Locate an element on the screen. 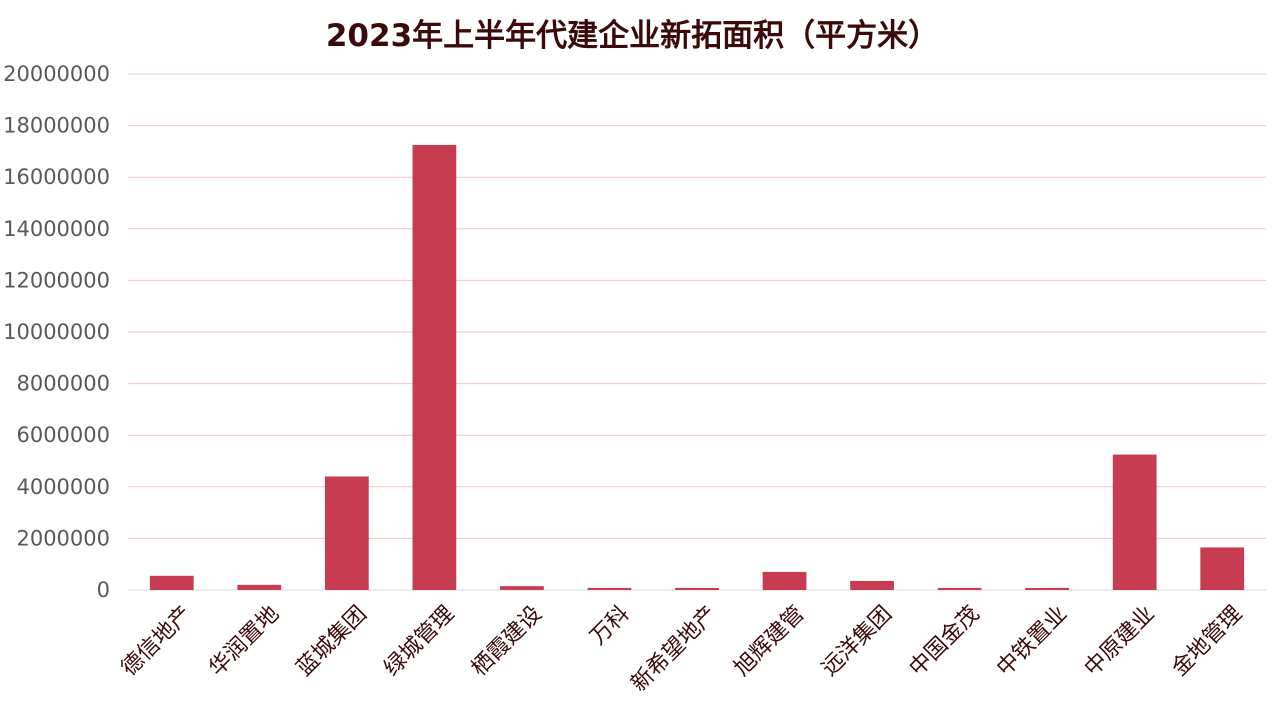 Image resolution: width=1280 pixels, height=720 pixels. x-tick-label: 栖霞建设 is located at coordinates (507, 641).